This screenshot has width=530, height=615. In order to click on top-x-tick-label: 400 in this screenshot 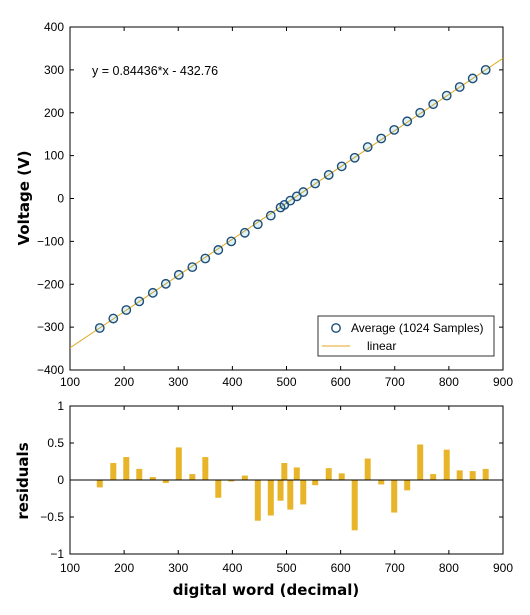, I will do `click(232, 382)`.